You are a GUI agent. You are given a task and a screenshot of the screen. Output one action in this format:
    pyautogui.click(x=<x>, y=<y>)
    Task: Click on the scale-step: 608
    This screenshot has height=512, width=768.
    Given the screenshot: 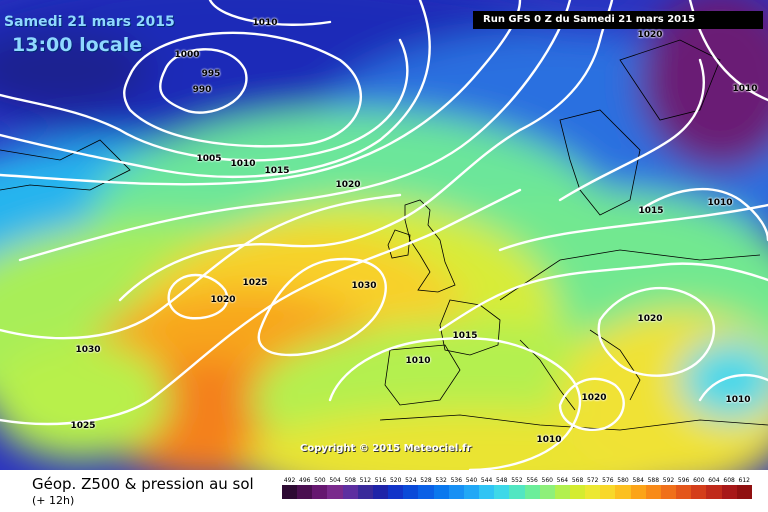 What is the action you would take?
    pyautogui.click(x=729, y=491)
    